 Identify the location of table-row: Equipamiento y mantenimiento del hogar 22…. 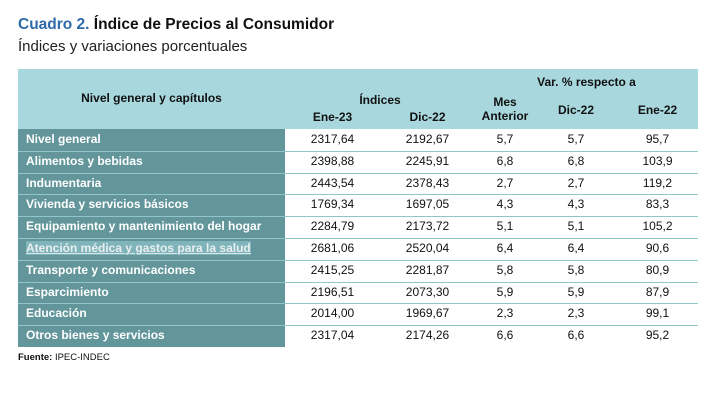
(358, 227).